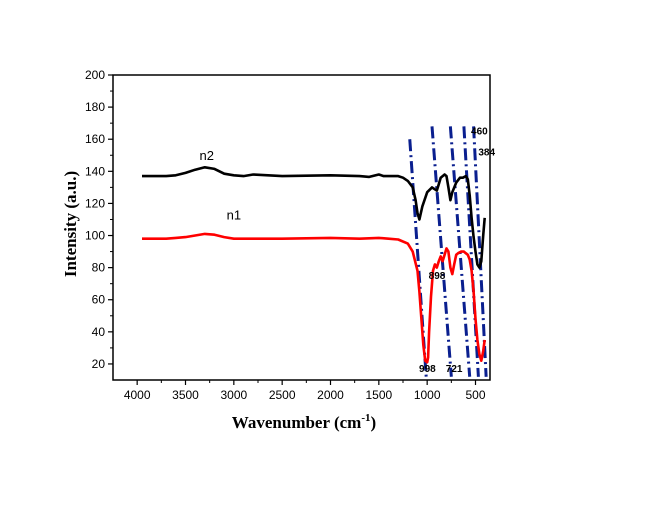 The height and width of the screenshot is (507, 669). I want to click on y-tick-label: 160, so click(95, 139).